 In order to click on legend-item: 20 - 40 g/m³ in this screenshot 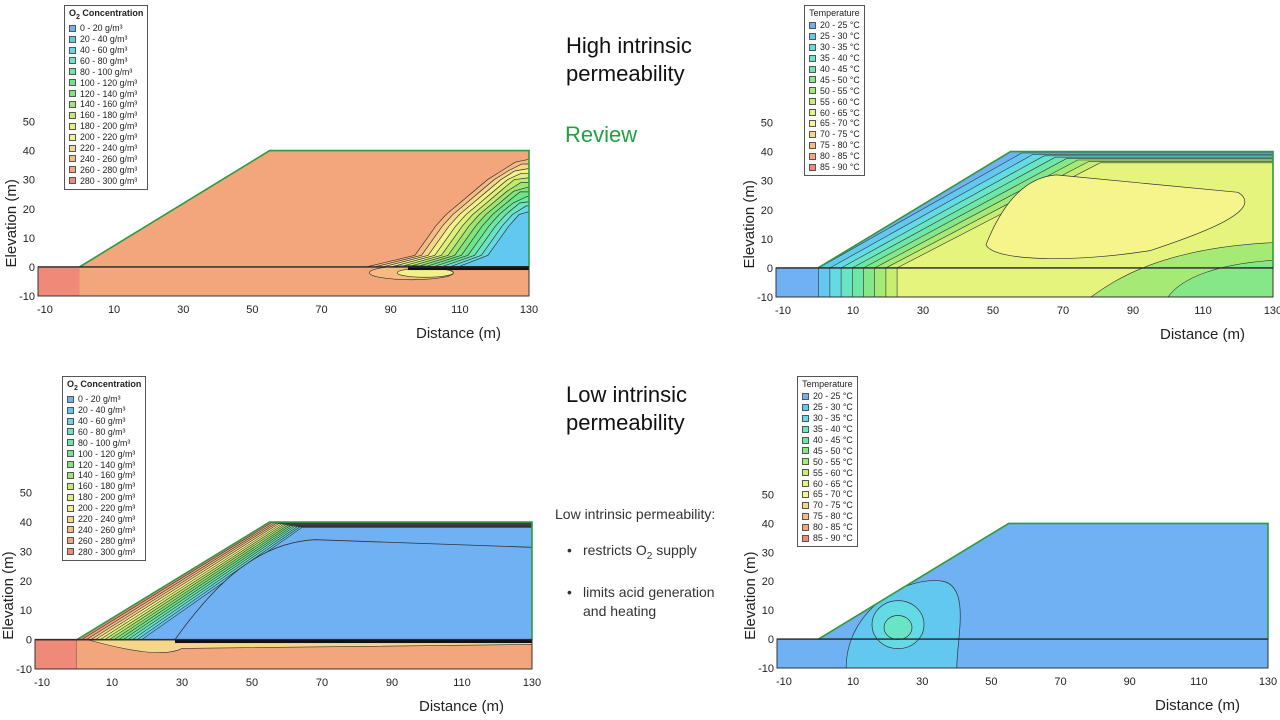, I will do `click(106, 39)`.